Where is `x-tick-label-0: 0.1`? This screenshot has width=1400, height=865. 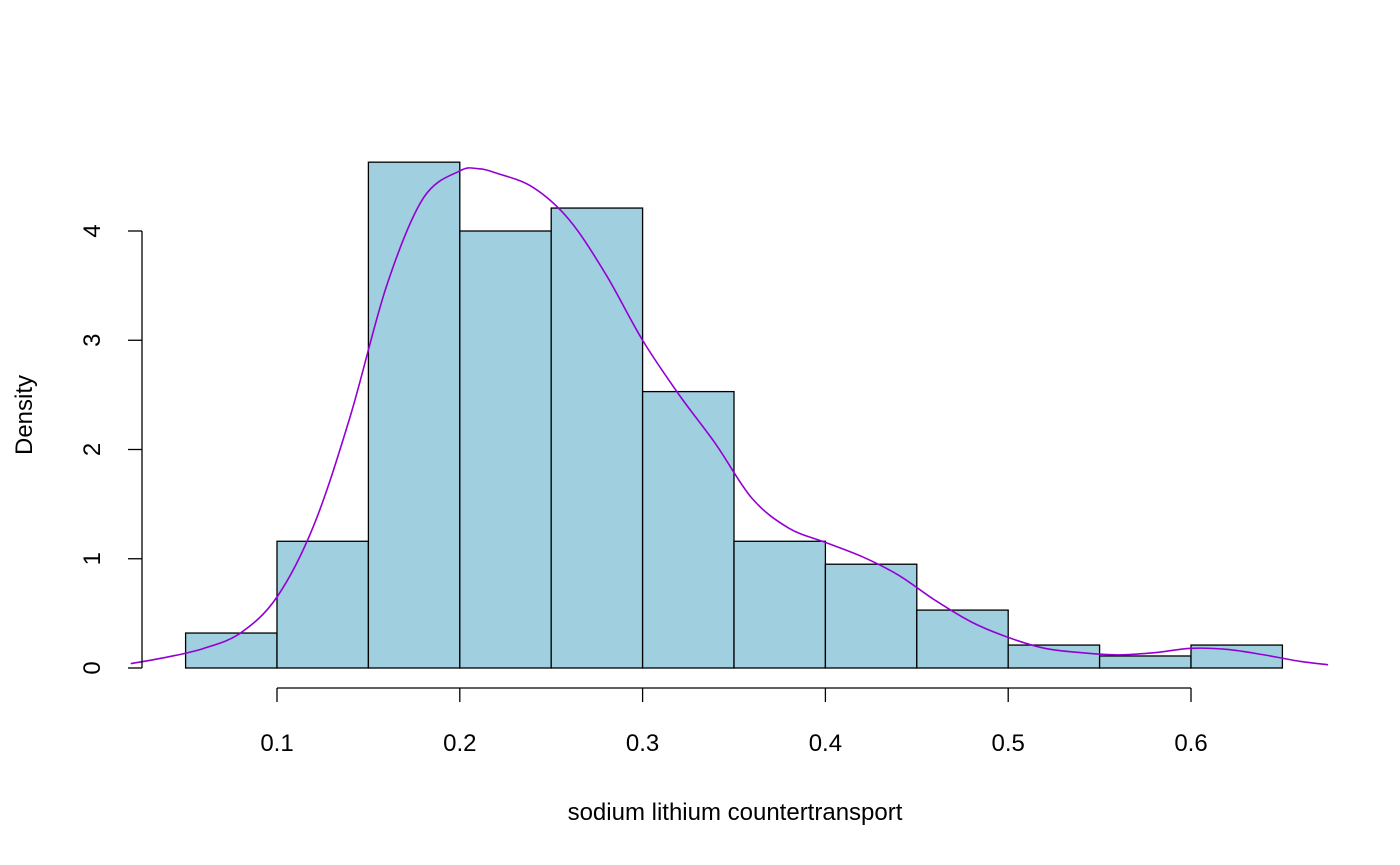 x-tick-label-0: 0.1 is located at coordinates (276, 743).